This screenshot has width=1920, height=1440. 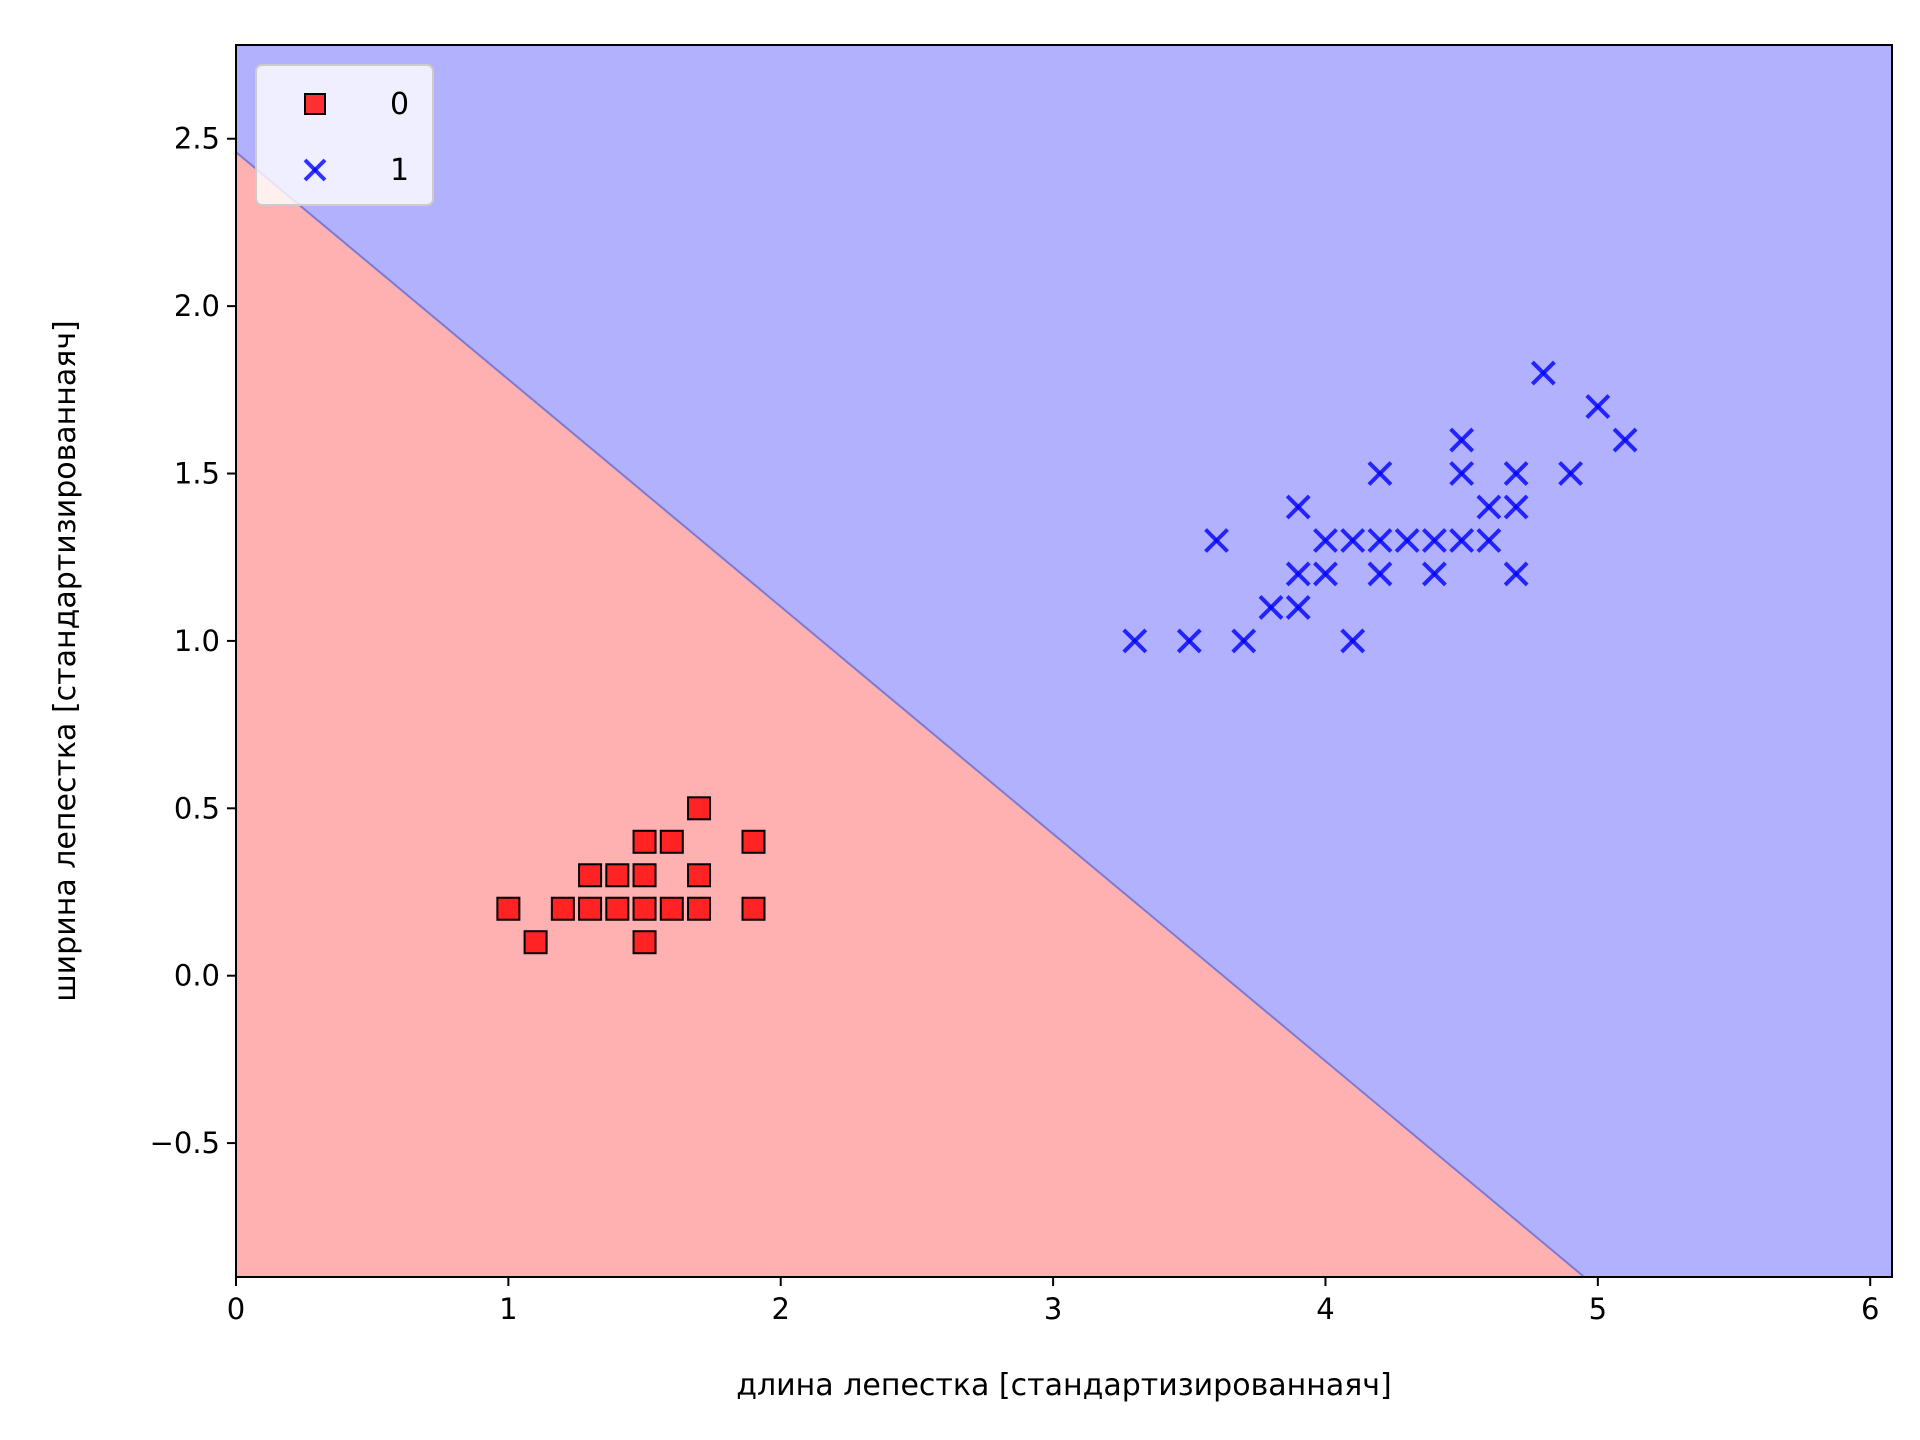 I want to click on y-tick-label: −0.5, so click(x=185, y=1143).